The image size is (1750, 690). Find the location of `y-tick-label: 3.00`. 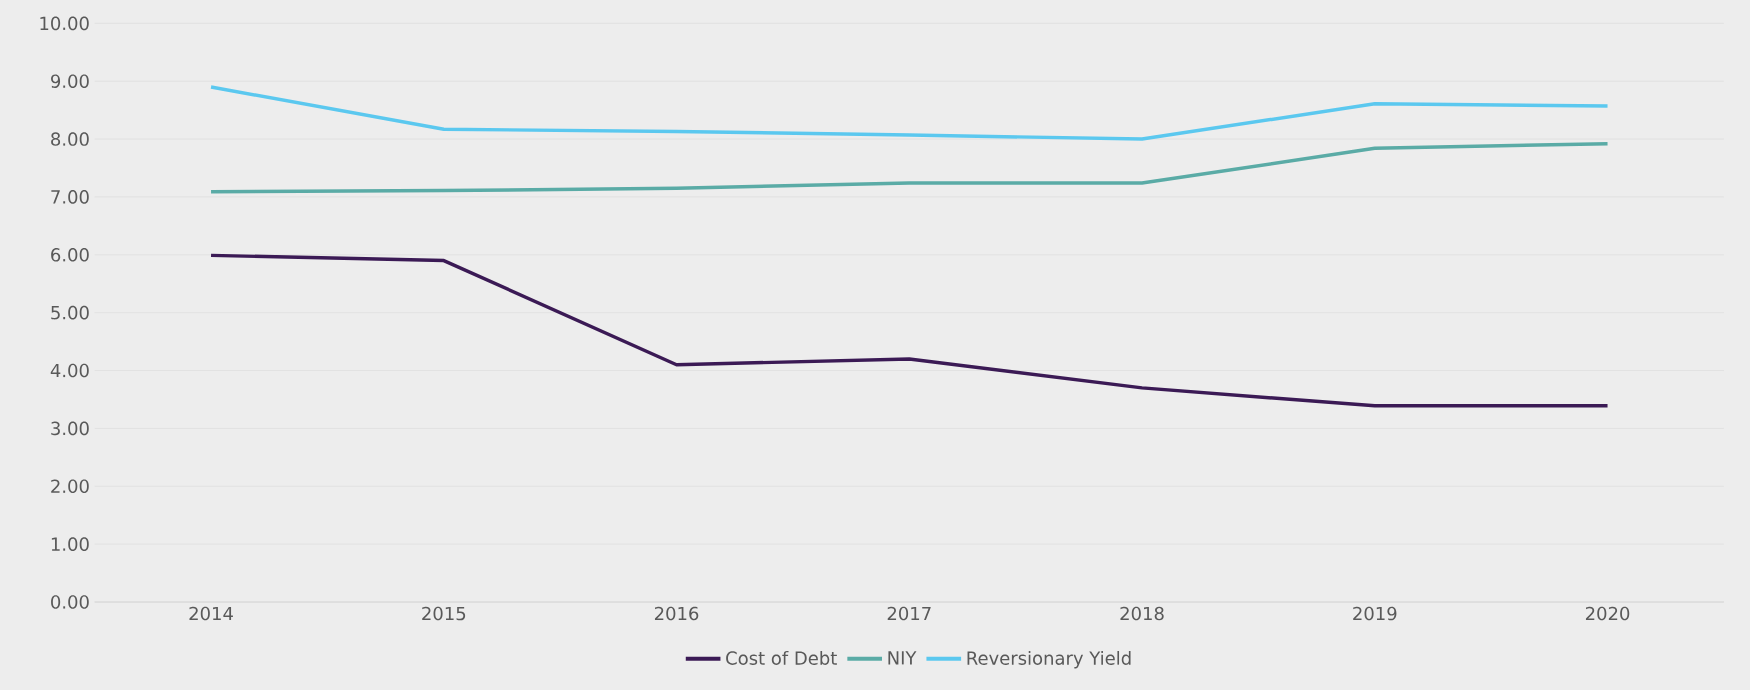

y-tick-label: 3.00 is located at coordinates (70, 428).